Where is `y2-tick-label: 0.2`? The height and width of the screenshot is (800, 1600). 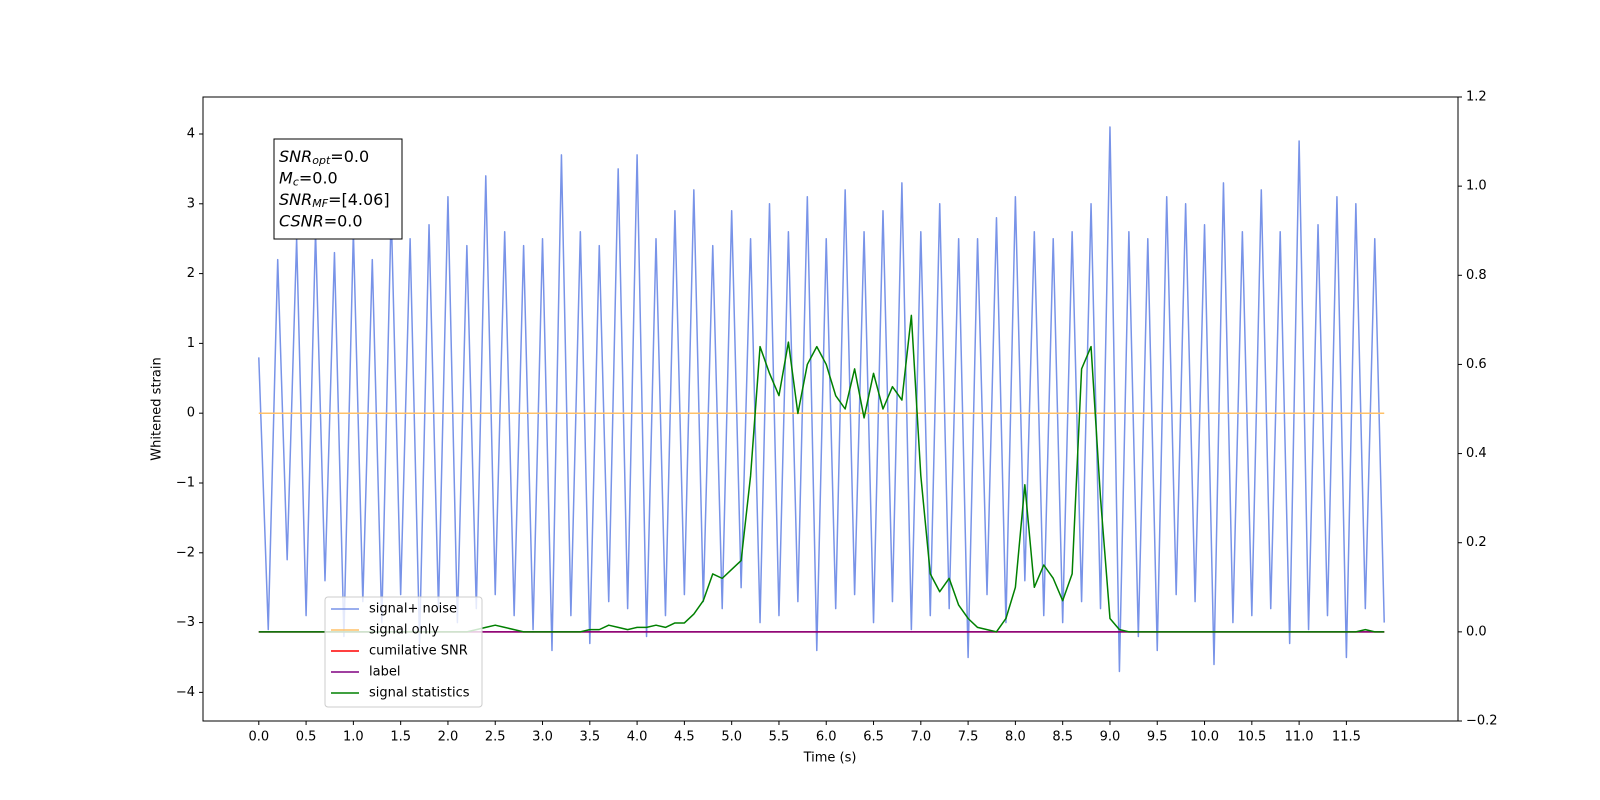 y2-tick-label: 0.2 is located at coordinates (1476, 542).